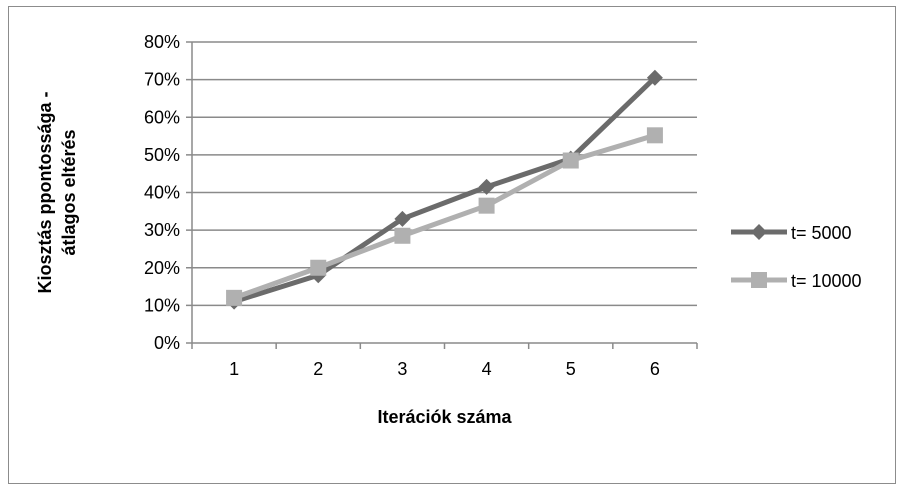 The image size is (904, 491). What do you see at coordinates (162, 117) in the screenshot?
I see `y-tick-label: 60%` at bounding box center [162, 117].